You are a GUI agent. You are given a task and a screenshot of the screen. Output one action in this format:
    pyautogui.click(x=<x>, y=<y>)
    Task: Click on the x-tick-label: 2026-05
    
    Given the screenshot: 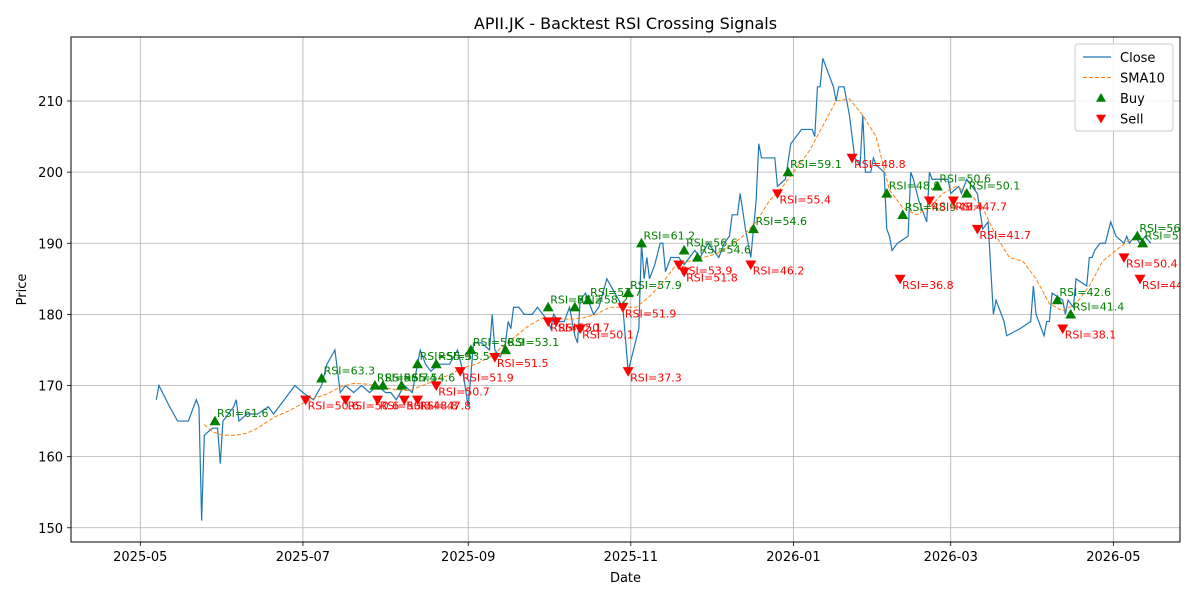 What is the action you would take?
    pyautogui.click(x=1113, y=557)
    